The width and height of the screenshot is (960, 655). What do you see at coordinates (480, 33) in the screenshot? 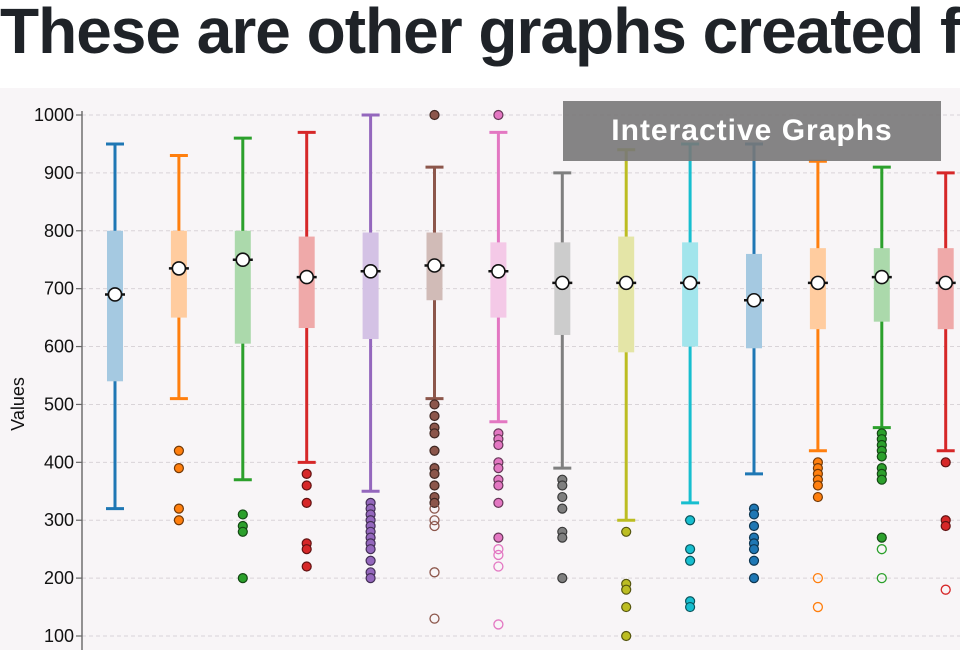
I see `page-heading: These are other graphs created f` at bounding box center [480, 33].